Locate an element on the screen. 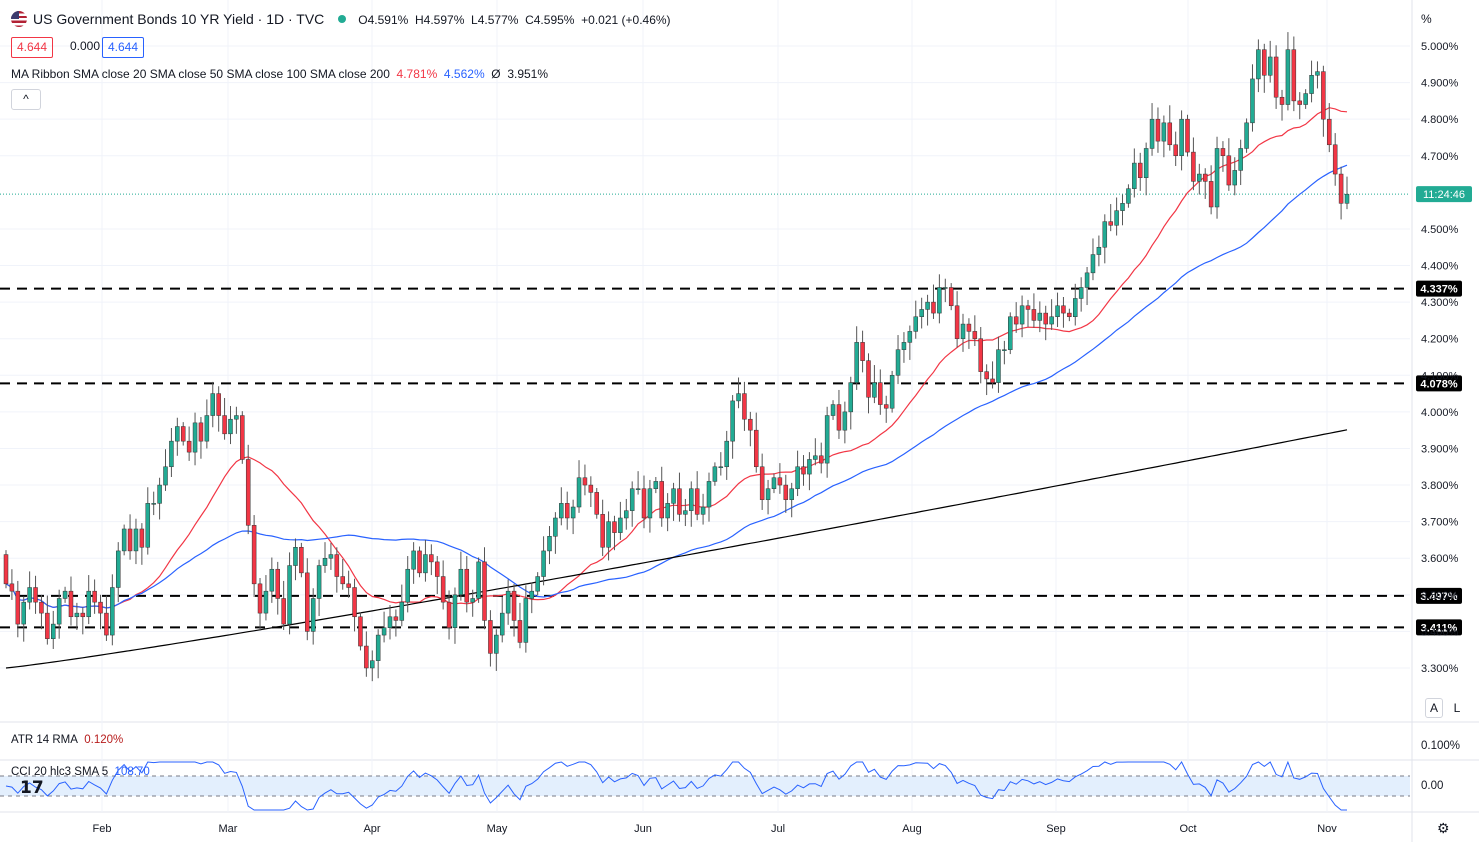  y-tick-label: 4.500% is located at coordinates (1440, 230).